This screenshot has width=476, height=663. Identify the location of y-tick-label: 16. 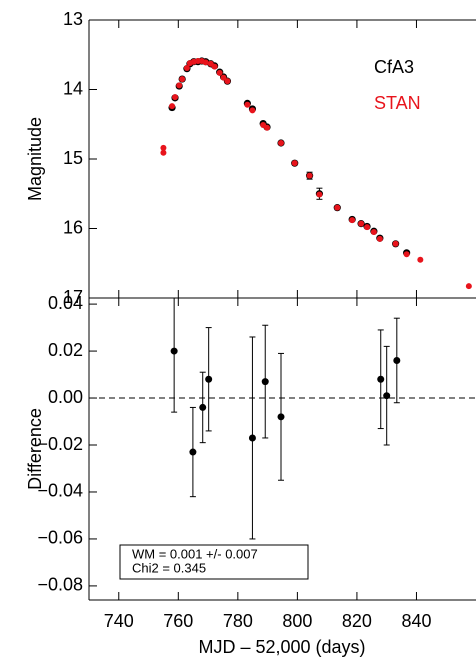
(73, 227).